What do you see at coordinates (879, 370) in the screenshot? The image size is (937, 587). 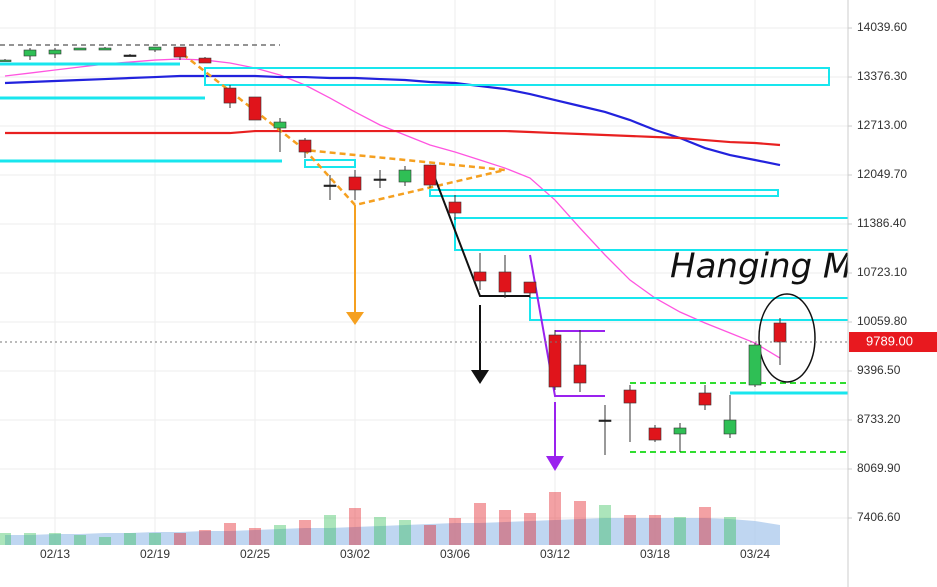 I see `y-tick-label: 9396.50` at bounding box center [879, 370].